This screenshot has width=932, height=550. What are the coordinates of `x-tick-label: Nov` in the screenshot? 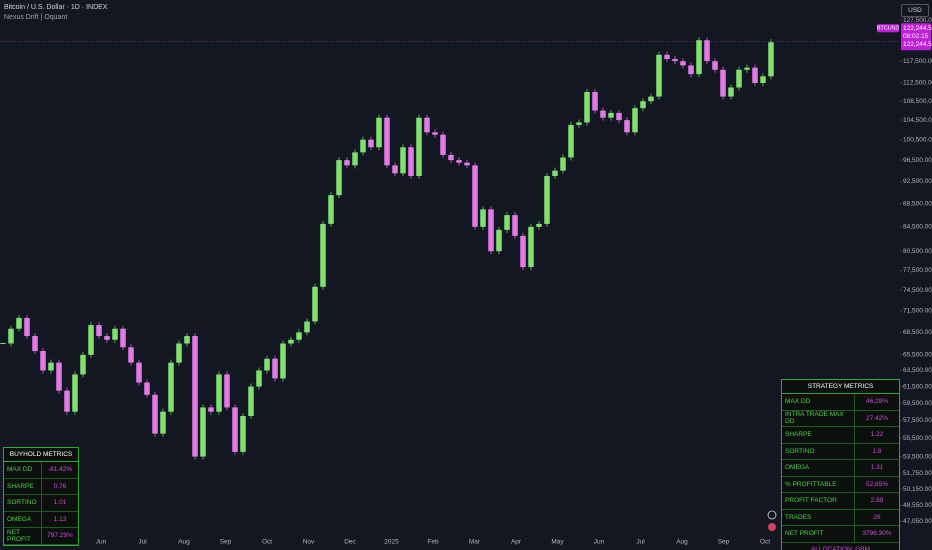 It's located at (309, 542).